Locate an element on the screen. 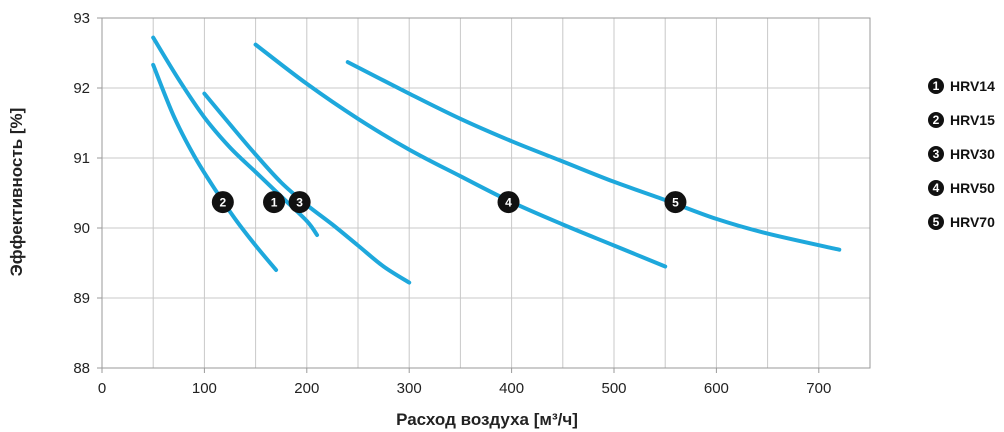 The image size is (1004, 432). legend-item-hrv50: 4 HRV50 is located at coordinates (961, 188).